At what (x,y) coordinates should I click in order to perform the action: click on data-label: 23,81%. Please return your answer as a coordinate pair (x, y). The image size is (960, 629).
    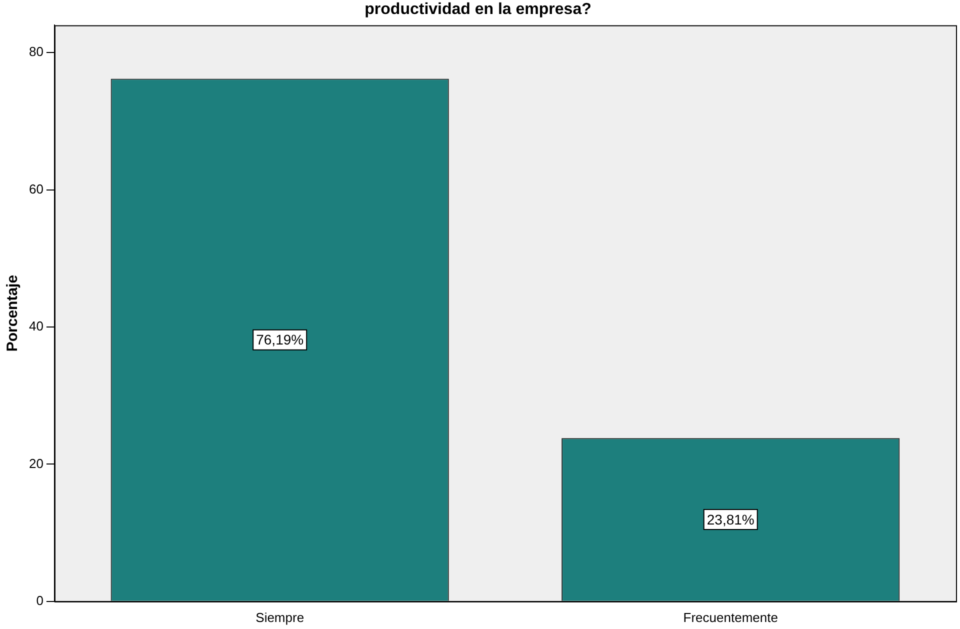
    Looking at the image, I should click on (730, 519).